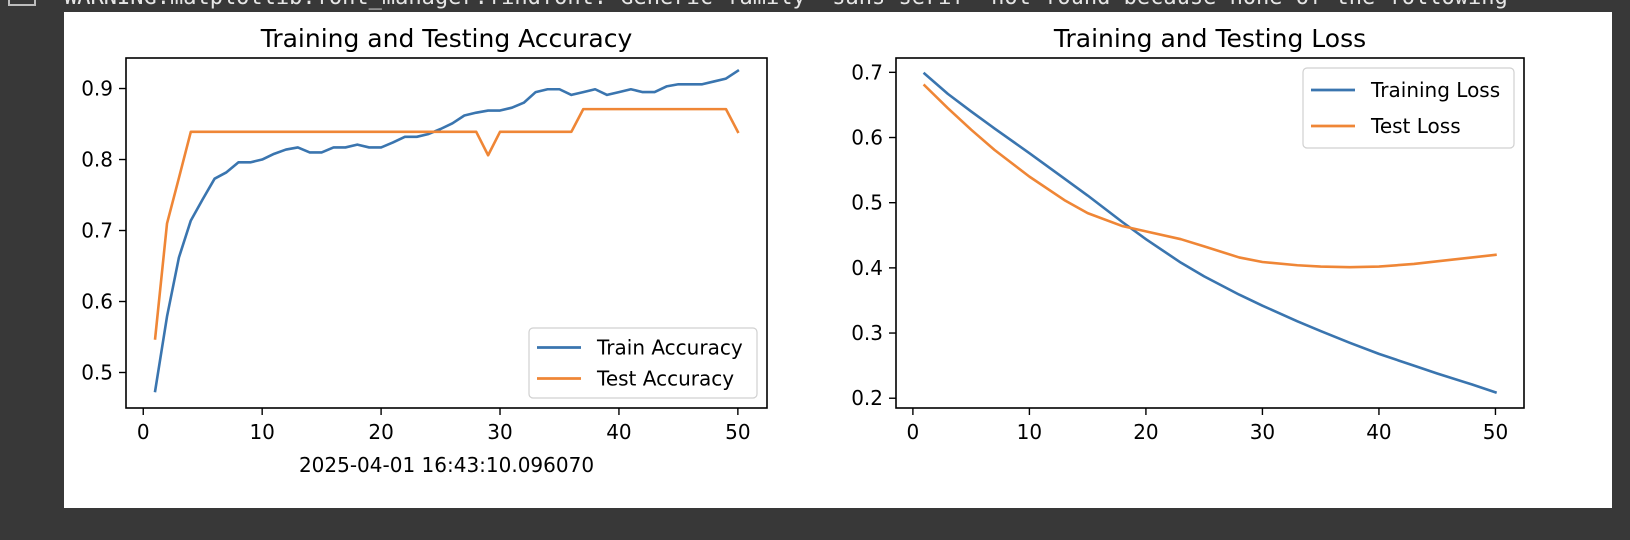  I want to click on output-row-icon, so click(22, 3).